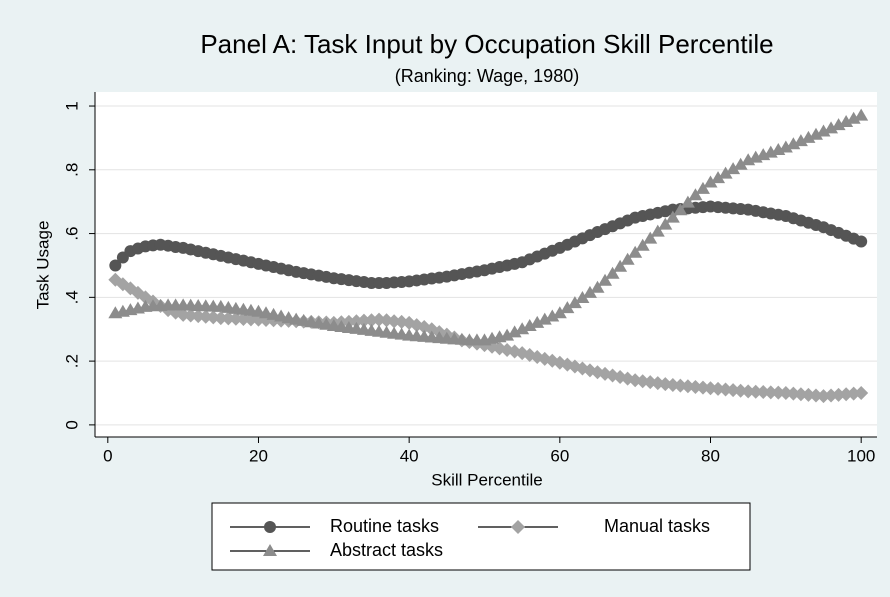  What do you see at coordinates (559, 455) in the screenshot?
I see `x-tick-label: 60` at bounding box center [559, 455].